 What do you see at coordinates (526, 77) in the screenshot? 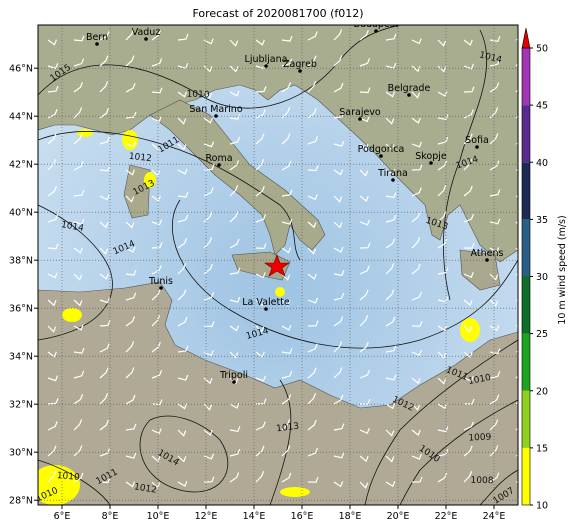
I see `colorbar-segment` at bounding box center [526, 77].